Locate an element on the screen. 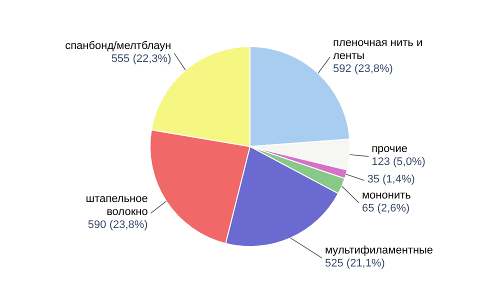 The image size is (500, 293). slice-label: пленочная нить и ленты is located at coordinates (378, 49).